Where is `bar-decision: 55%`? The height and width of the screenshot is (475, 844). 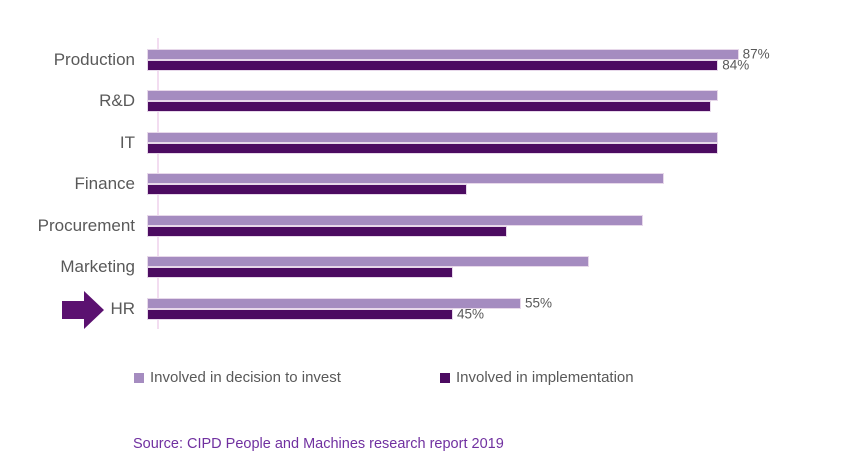 bar-decision: 55% is located at coordinates (349, 303).